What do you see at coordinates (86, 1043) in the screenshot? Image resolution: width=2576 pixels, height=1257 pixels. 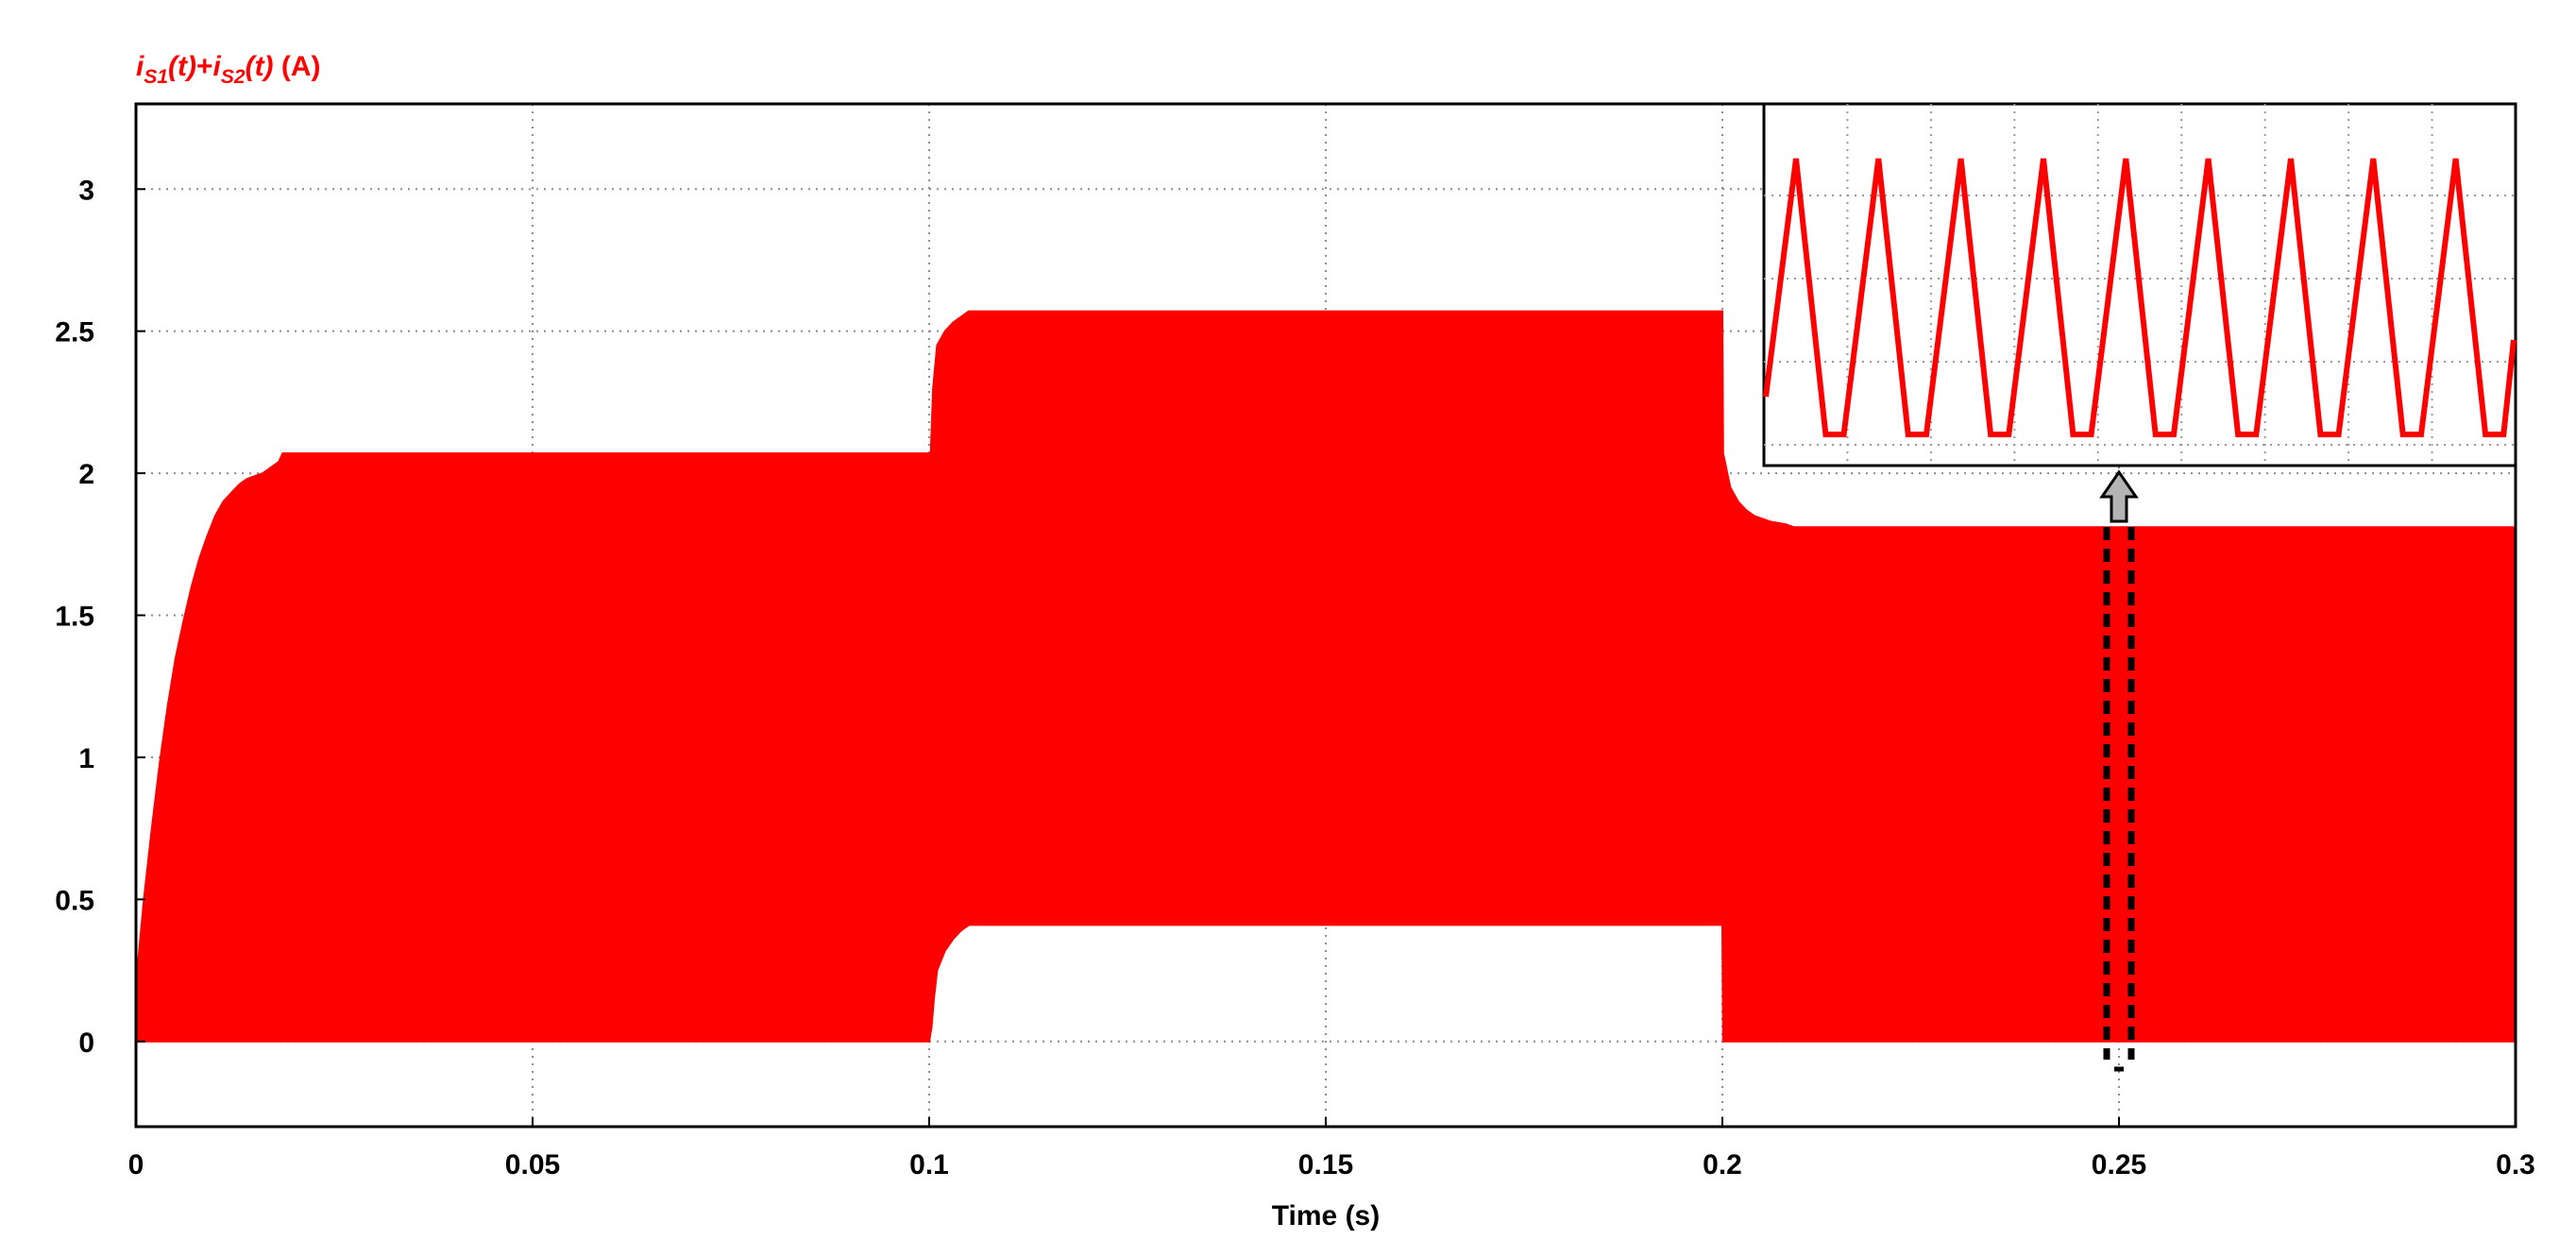 I see `y-tick-label: 0` at bounding box center [86, 1043].